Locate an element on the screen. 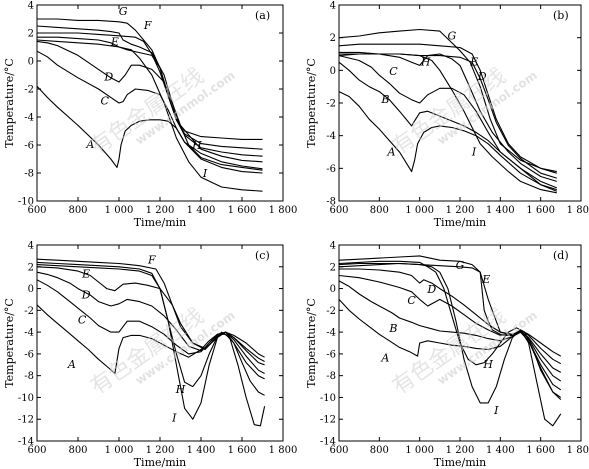  series-label-F: F is located at coordinates (147, 25).